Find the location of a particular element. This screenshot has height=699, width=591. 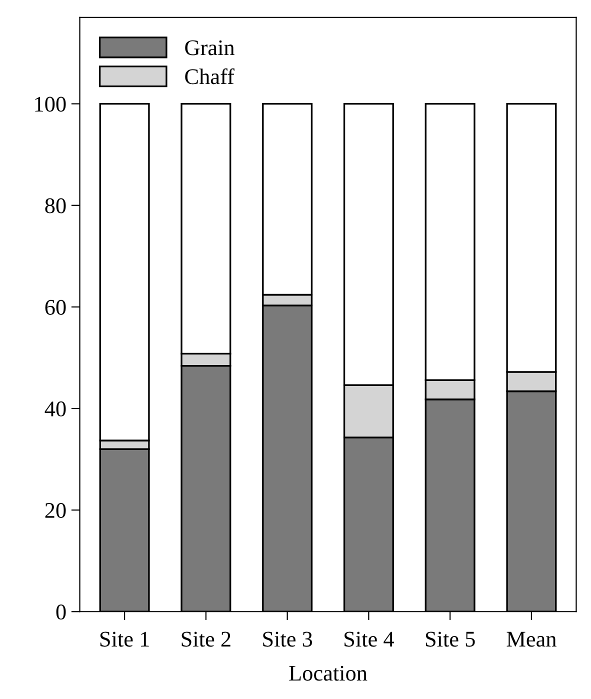

y-tick-label: 60 is located at coordinates (55, 307).